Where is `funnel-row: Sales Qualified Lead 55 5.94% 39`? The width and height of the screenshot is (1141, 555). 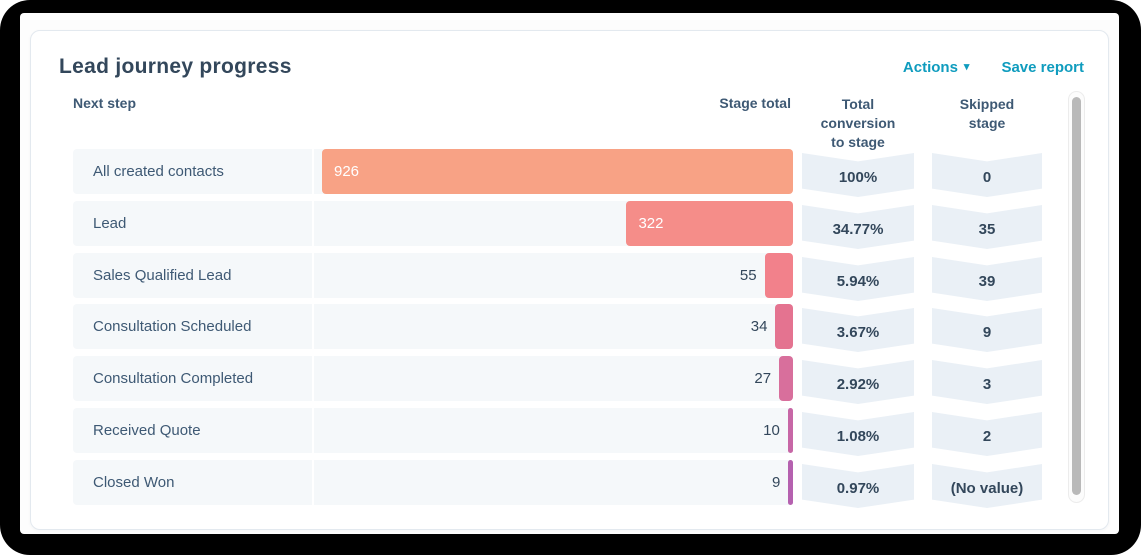
funnel-row: Sales Qualified Lead 55 5.94% 39 is located at coordinates (569, 277).